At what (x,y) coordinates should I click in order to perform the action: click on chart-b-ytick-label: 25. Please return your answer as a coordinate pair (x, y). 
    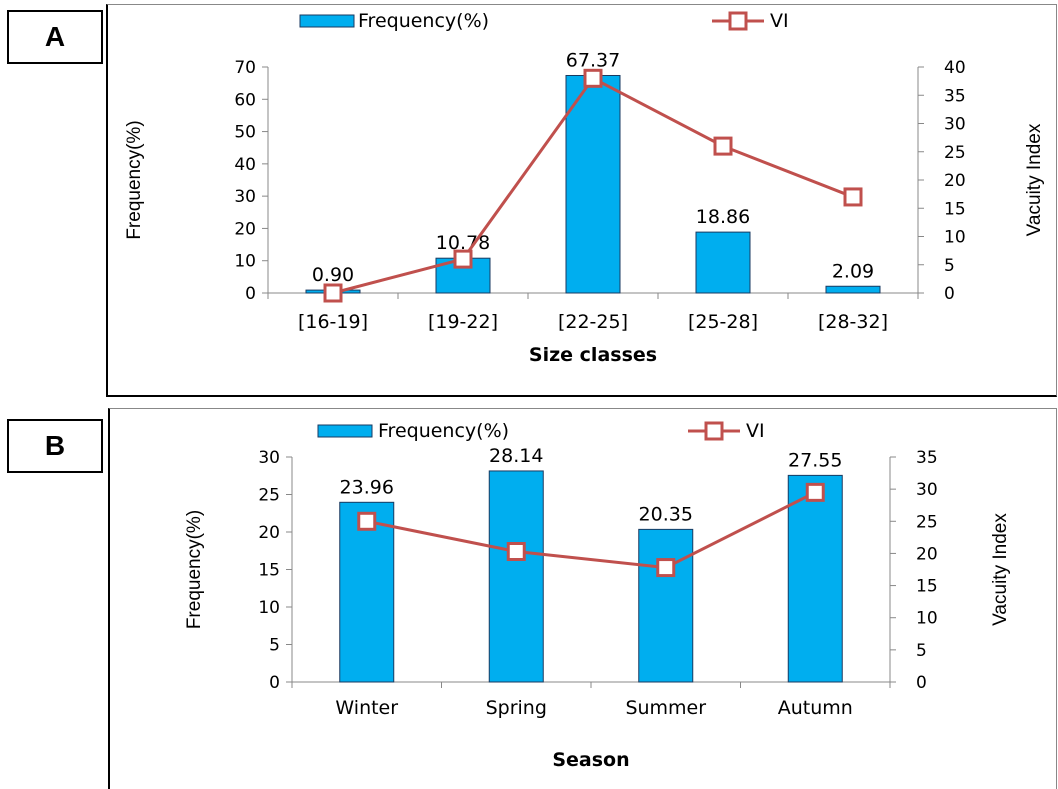
    Looking at the image, I should click on (269, 496).